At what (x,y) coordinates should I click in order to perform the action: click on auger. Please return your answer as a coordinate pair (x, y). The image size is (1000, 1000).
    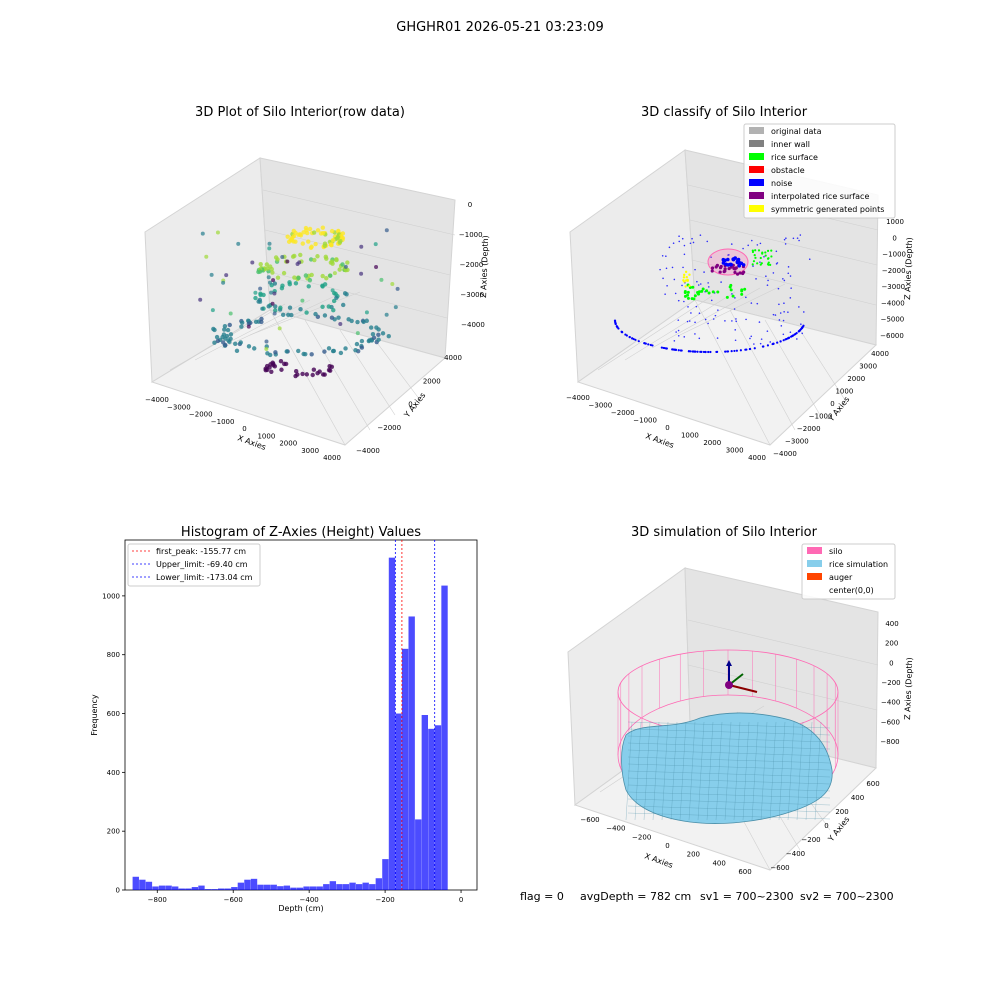
    Looking at the image, I should click on (741, 676).